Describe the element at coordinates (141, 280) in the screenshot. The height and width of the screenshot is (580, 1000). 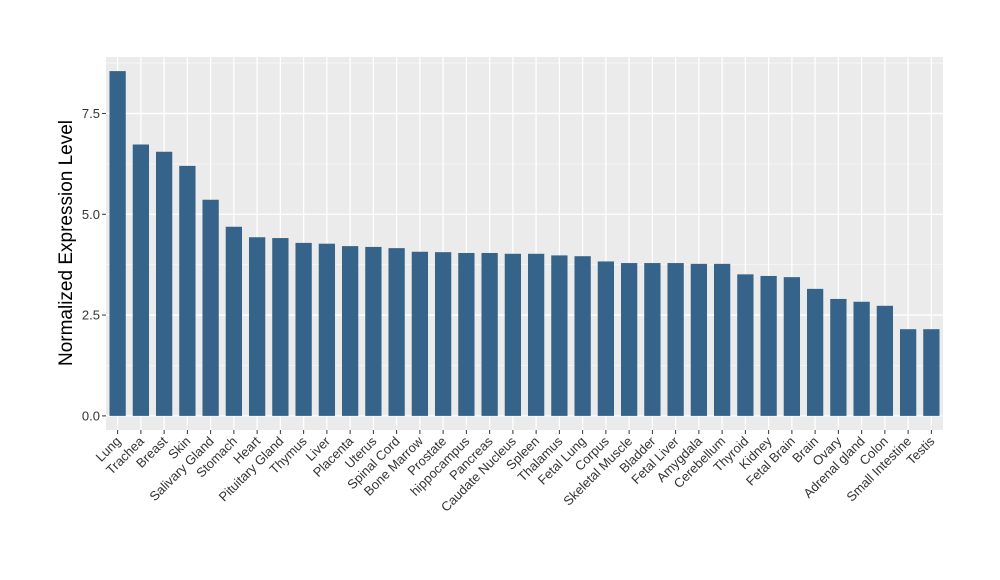
I see `bar-trachea` at that location.